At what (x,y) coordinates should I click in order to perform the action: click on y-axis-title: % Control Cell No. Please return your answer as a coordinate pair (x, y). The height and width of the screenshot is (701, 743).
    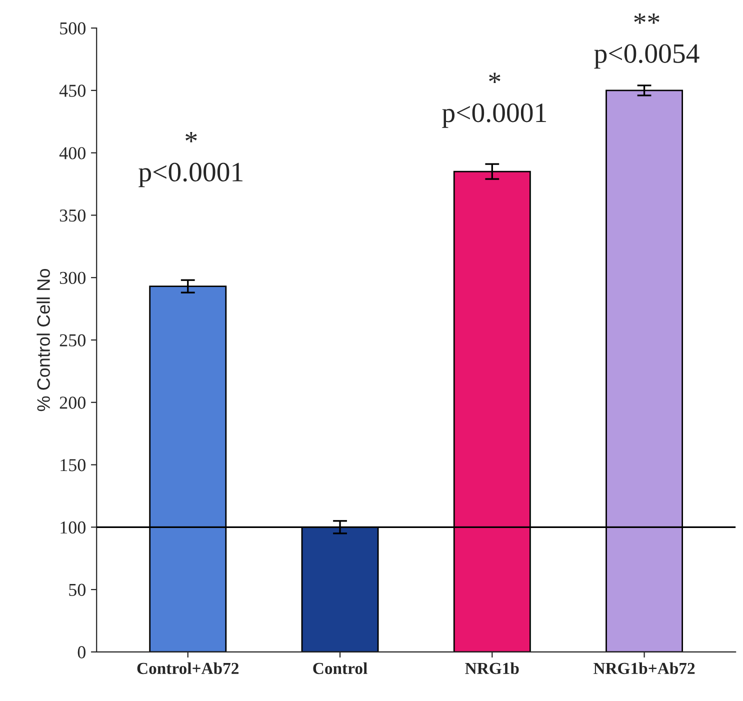
    Looking at the image, I should click on (43, 340).